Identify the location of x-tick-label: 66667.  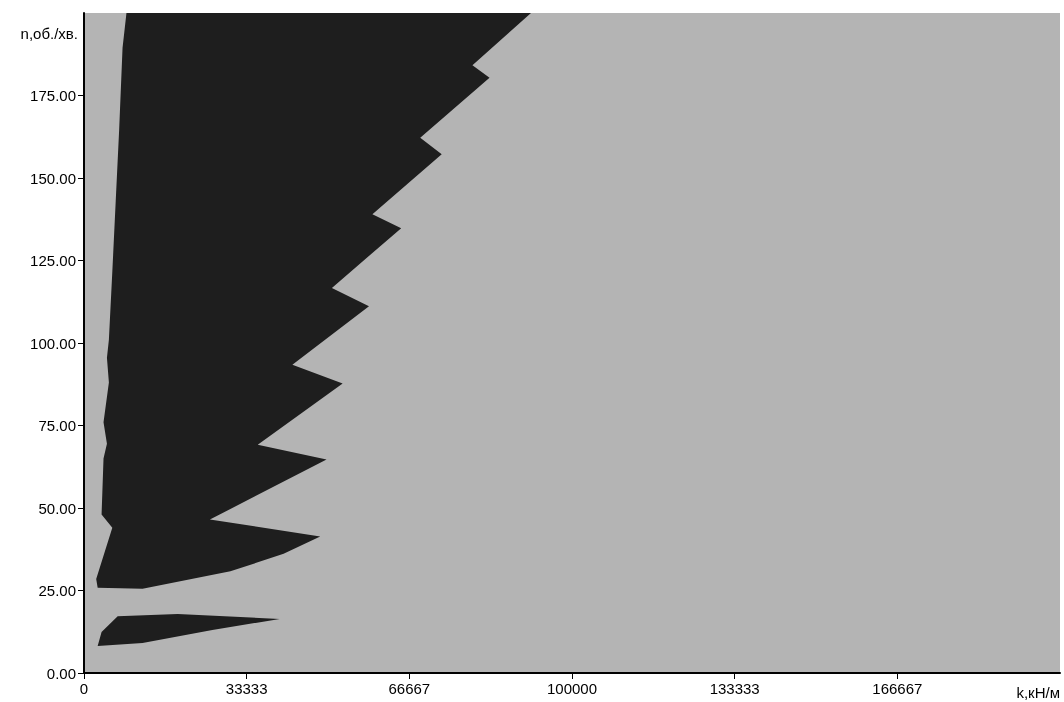
(409, 688).